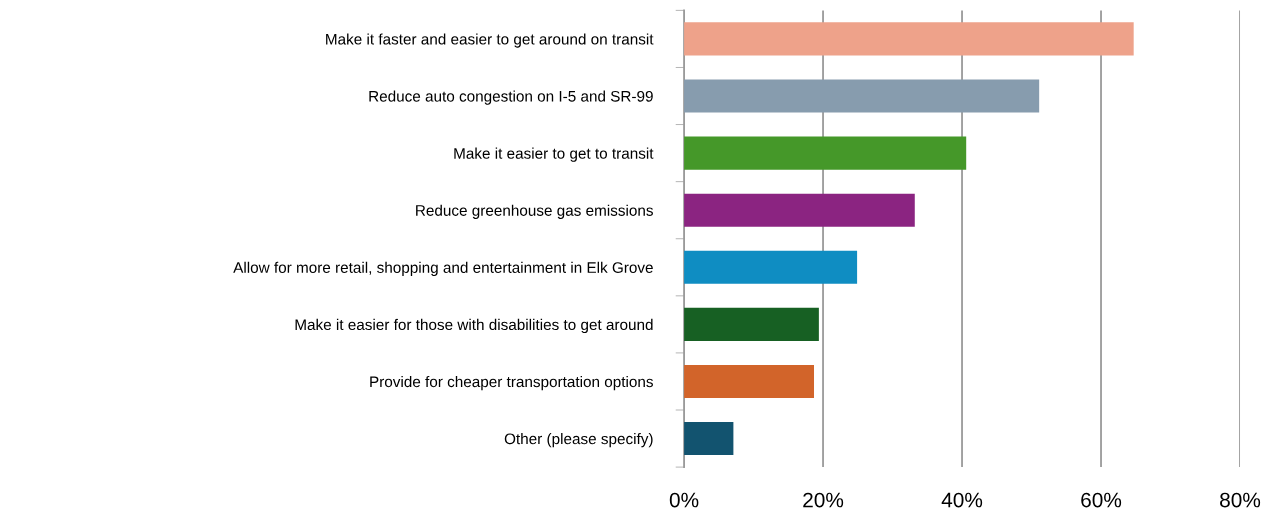 This screenshot has width=1281, height=519. What do you see at coordinates (534, 211) in the screenshot?
I see `y-tick-label: Reduce greenhouse gas emissions` at bounding box center [534, 211].